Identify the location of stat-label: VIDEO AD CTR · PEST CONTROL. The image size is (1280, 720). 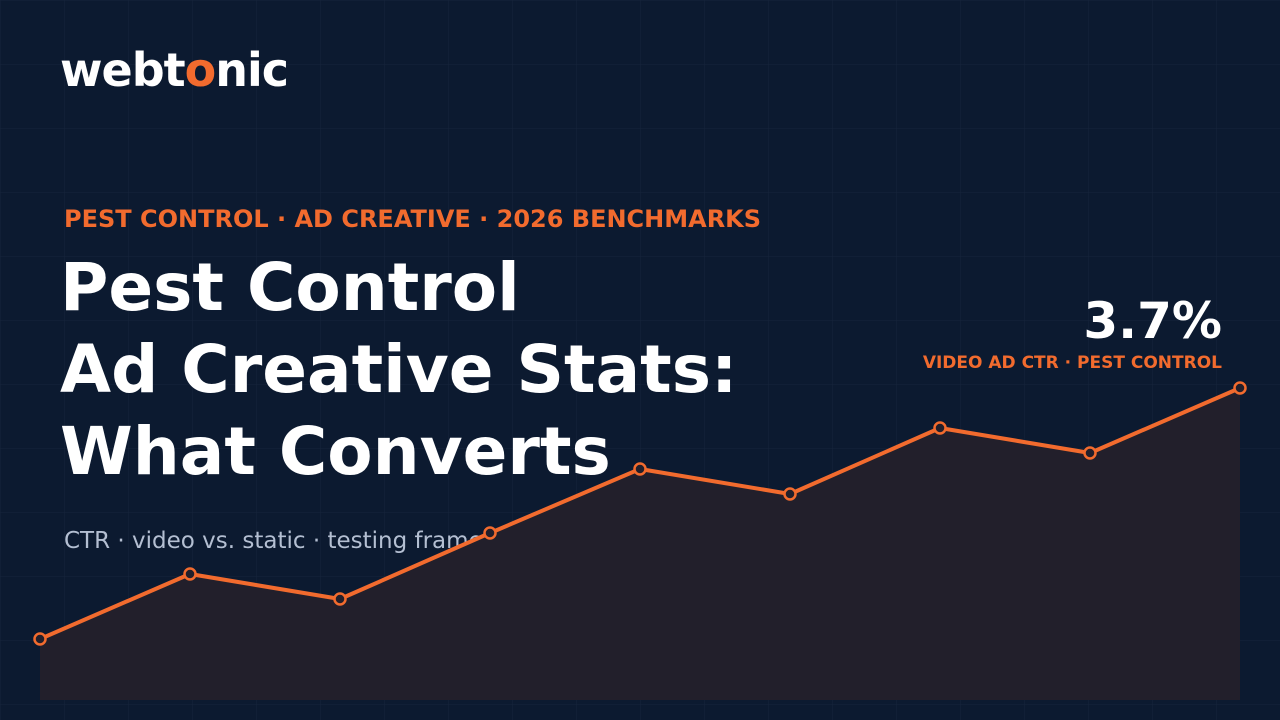
(1072, 363).